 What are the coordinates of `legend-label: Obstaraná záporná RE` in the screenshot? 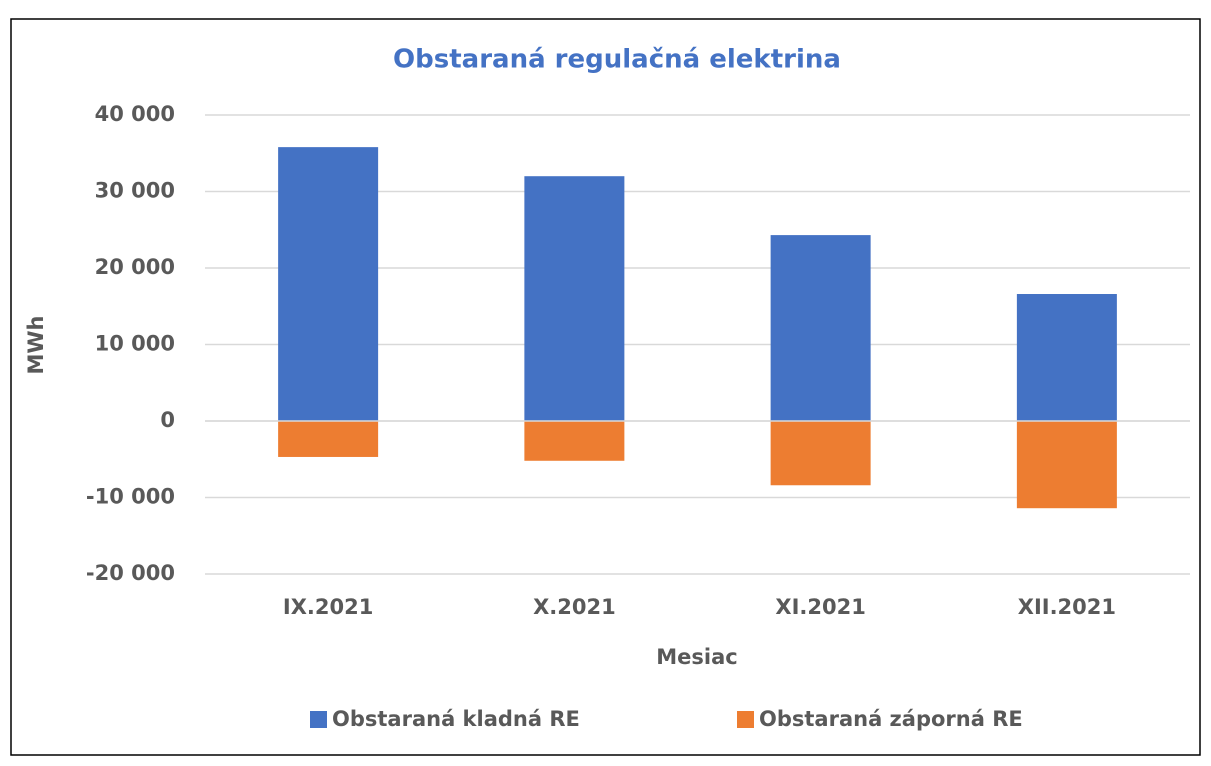 It's located at (891, 719).